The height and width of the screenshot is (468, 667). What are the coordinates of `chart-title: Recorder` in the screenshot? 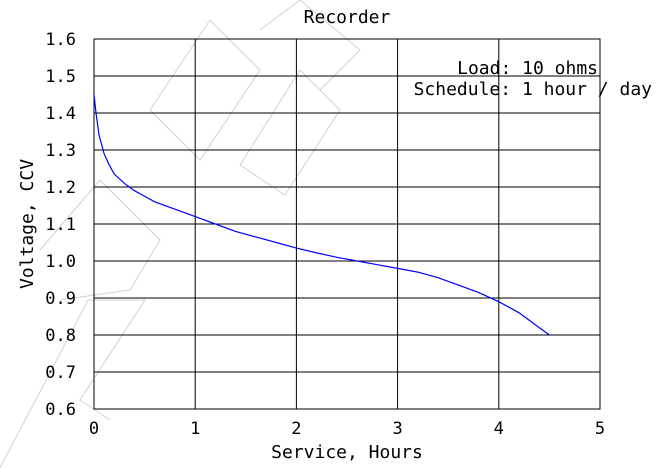 It's located at (347, 17).